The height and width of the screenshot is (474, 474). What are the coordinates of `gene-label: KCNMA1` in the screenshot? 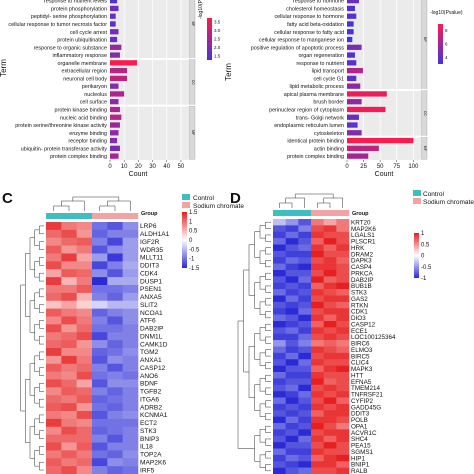 It's located at (154, 415).